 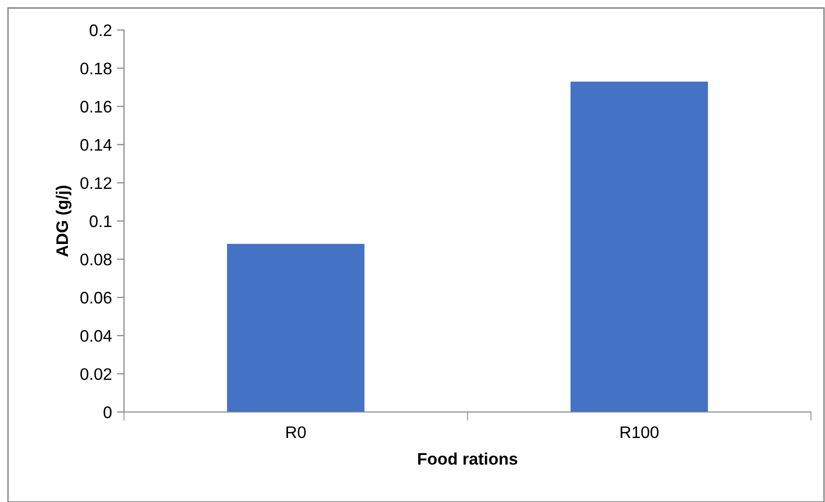 What do you see at coordinates (101, 30) in the screenshot?
I see `y-tick-label: 0.2` at bounding box center [101, 30].